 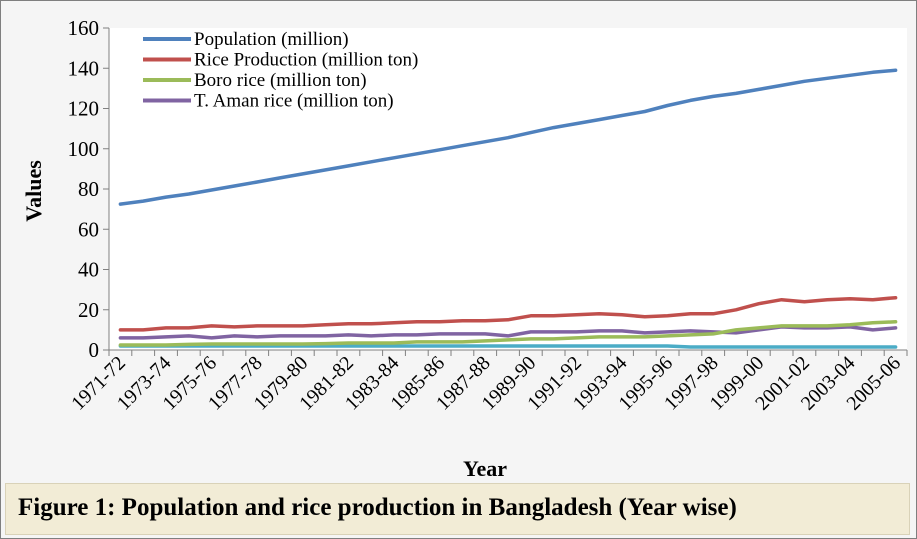 What do you see at coordinates (294, 101) in the screenshot?
I see `legend-label: T. Aman rice (million ton)` at bounding box center [294, 101].